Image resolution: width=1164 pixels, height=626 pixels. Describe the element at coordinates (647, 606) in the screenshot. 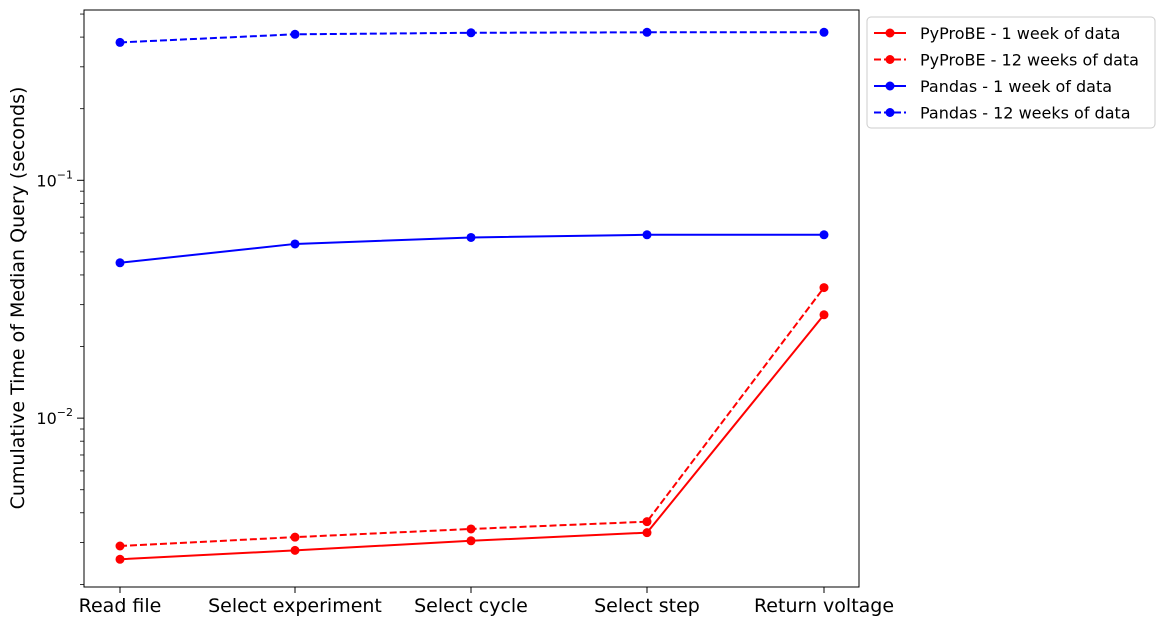

I see `x-tick-label: Select step` at that location.